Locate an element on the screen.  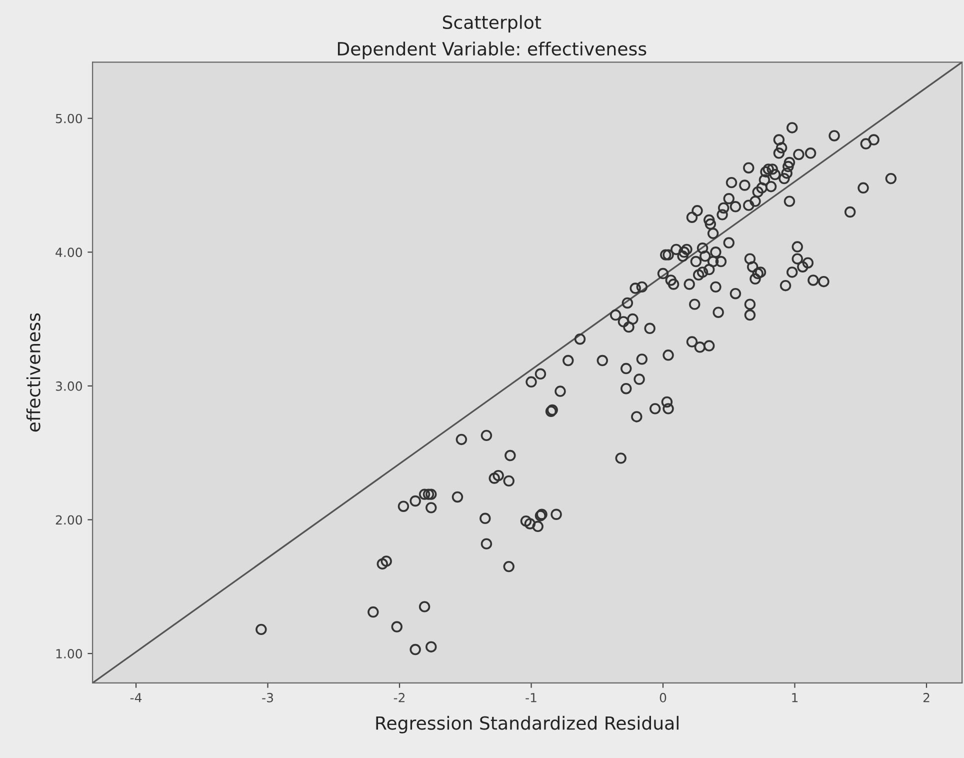
x-tick-label: 2 is located at coordinates (926, 697).